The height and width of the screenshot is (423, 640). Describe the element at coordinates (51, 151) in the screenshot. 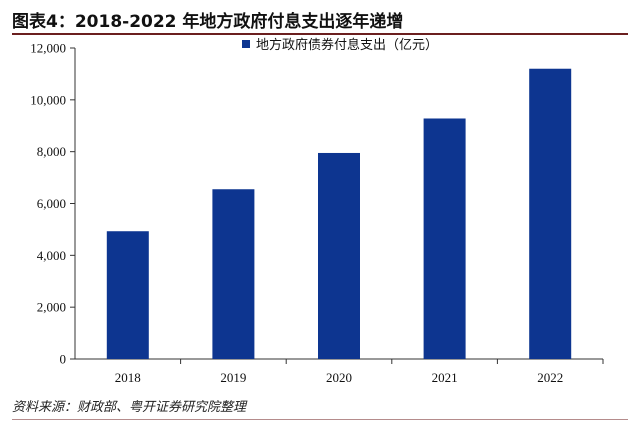

I see `y-tick-label: 8,000` at that location.